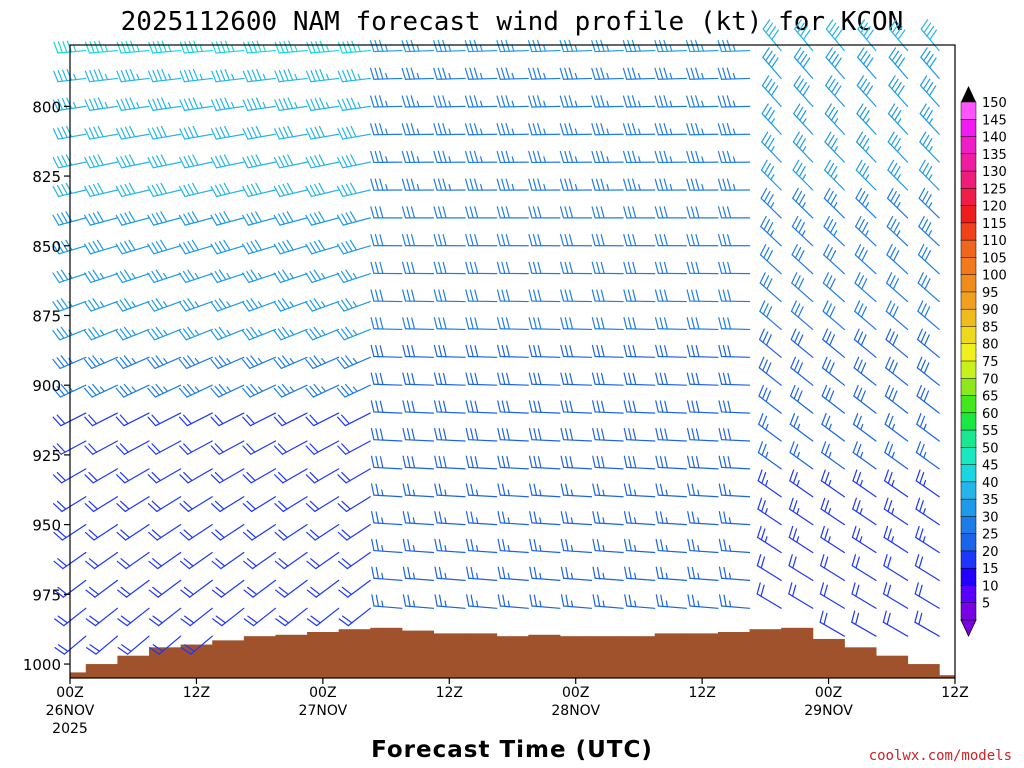 This screenshot has width=1024, height=768. I want to click on terrain-surface, so click(513, 652).